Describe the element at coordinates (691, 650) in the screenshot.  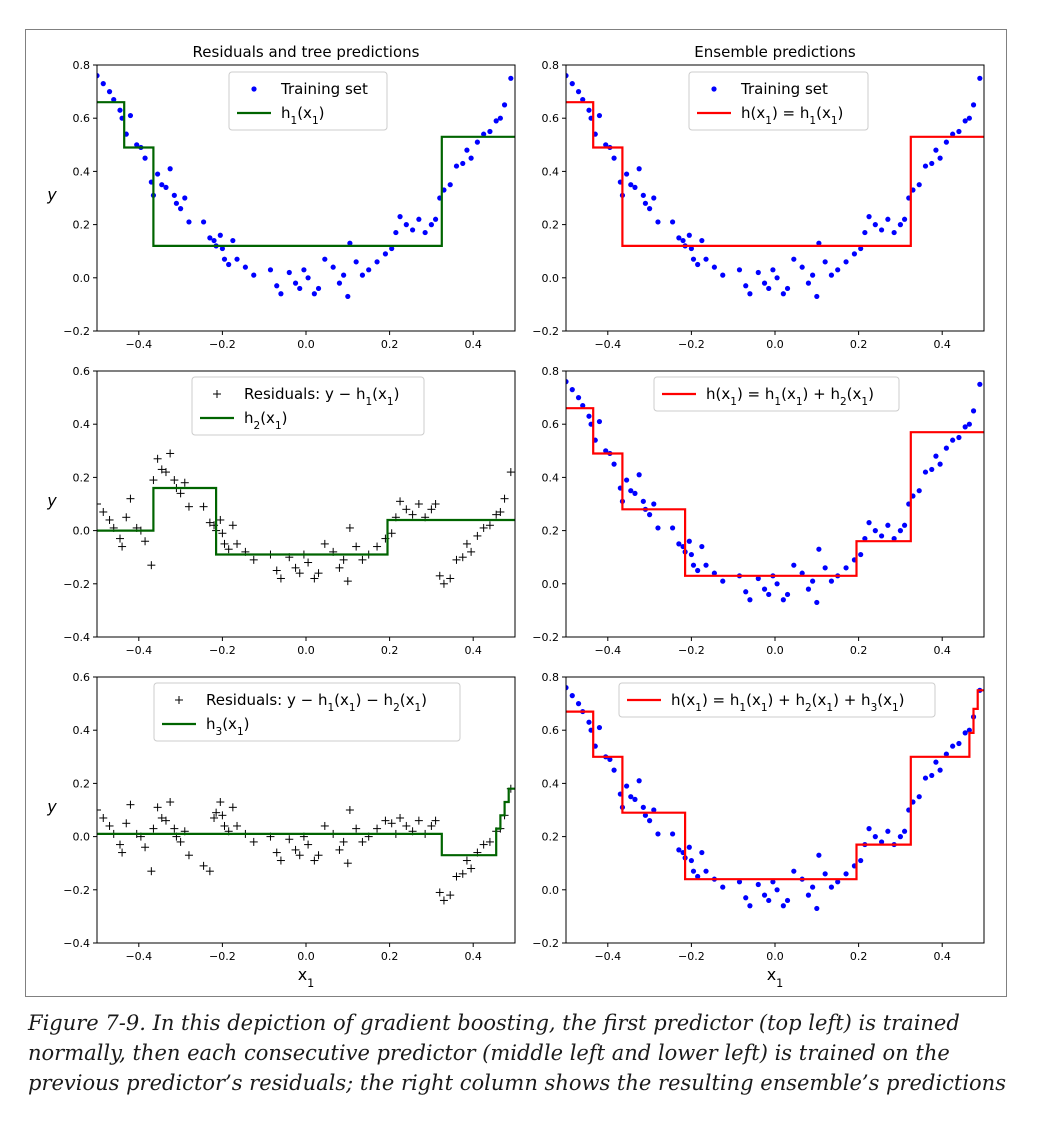
I see `x-tick-label: −0.2` at that location.